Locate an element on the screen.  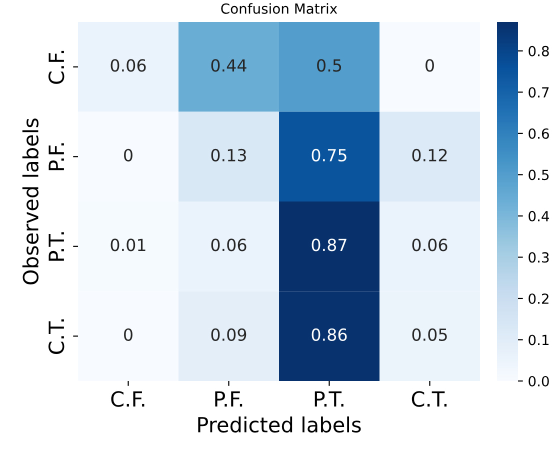
data-label: 0.01 is located at coordinates (128, 245).